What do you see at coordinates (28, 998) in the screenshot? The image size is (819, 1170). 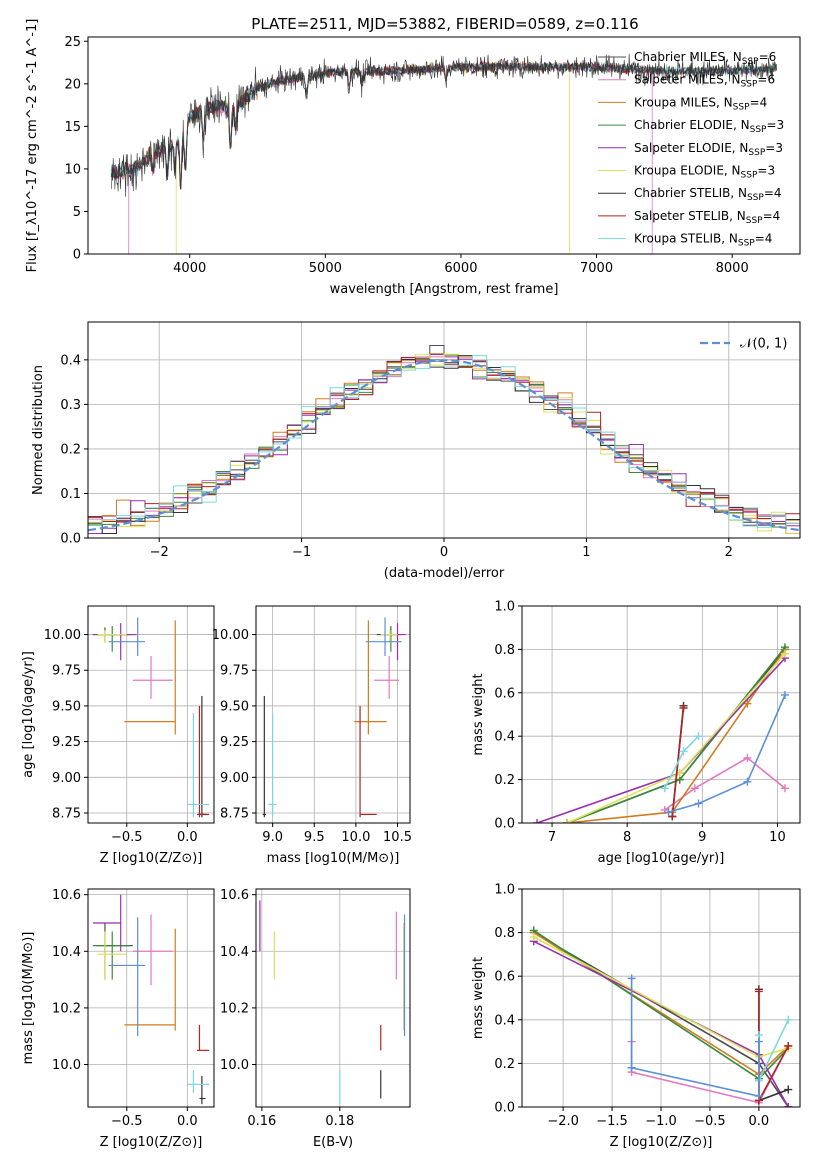 I see `y-axis-label: mass [log10(M/M⊙)]` at bounding box center [28, 998].